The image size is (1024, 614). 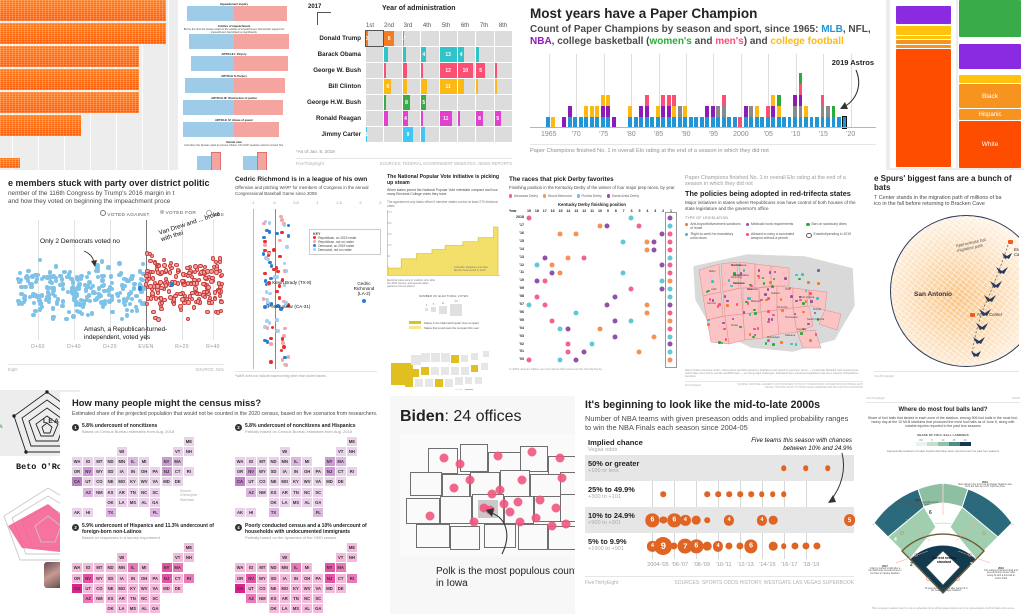 What do you see at coordinates (155, 472) in the screenshot?
I see `state-tile-pa: PA` at bounding box center [155, 472].